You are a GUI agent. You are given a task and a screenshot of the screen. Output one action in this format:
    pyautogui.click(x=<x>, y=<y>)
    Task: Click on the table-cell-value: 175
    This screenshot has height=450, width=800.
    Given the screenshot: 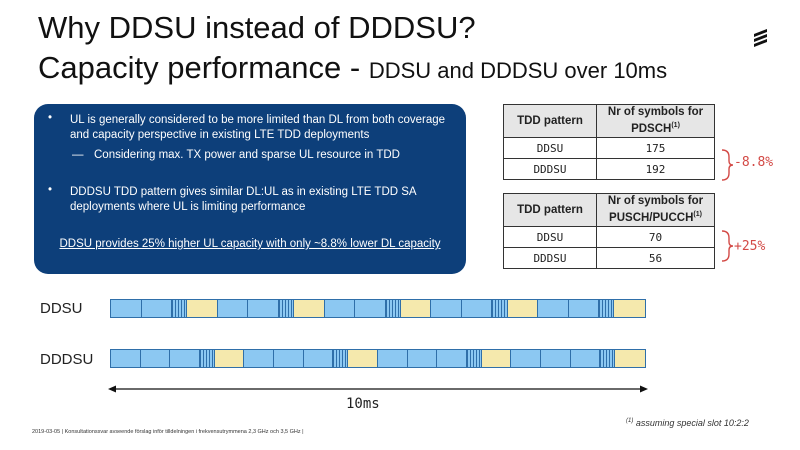 What is the action you would take?
    pyautogui.click(x=655, y=148)
    